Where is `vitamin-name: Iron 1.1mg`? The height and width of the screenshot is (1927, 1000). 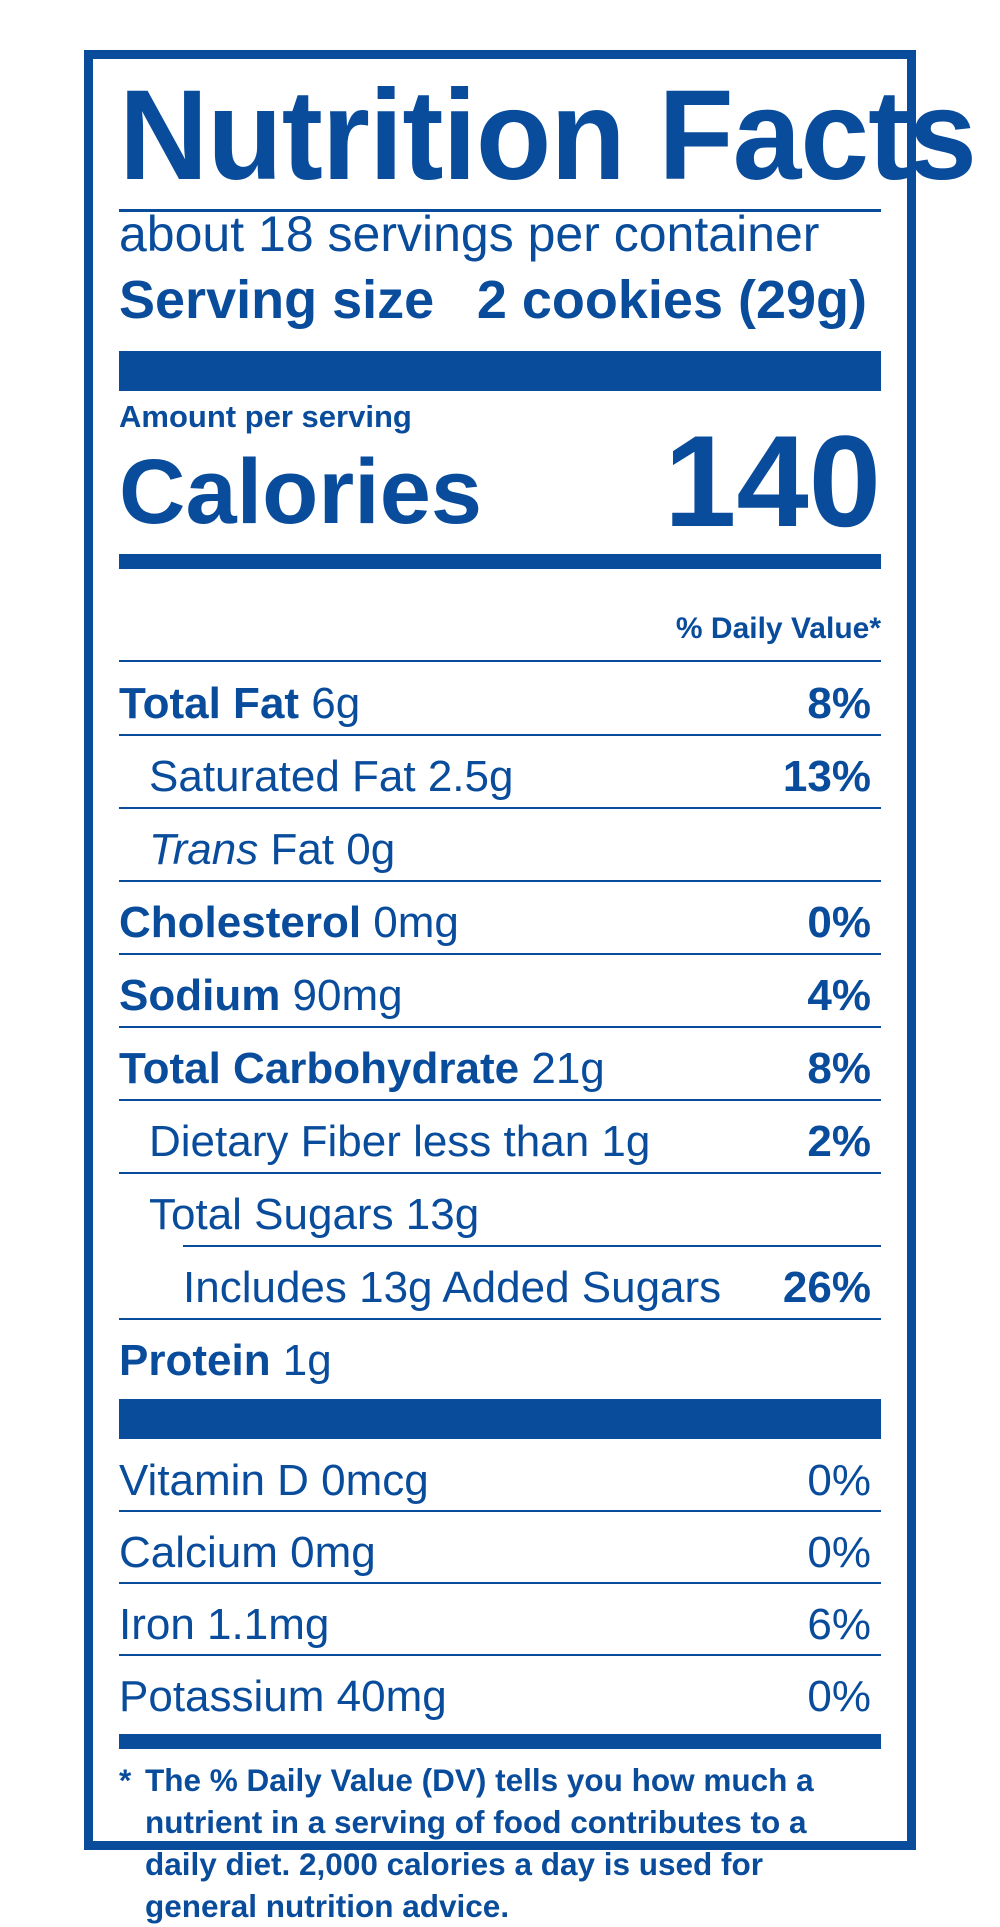 vitamin-name: Iron 1.1mg is located at coordinates (224, 1624).